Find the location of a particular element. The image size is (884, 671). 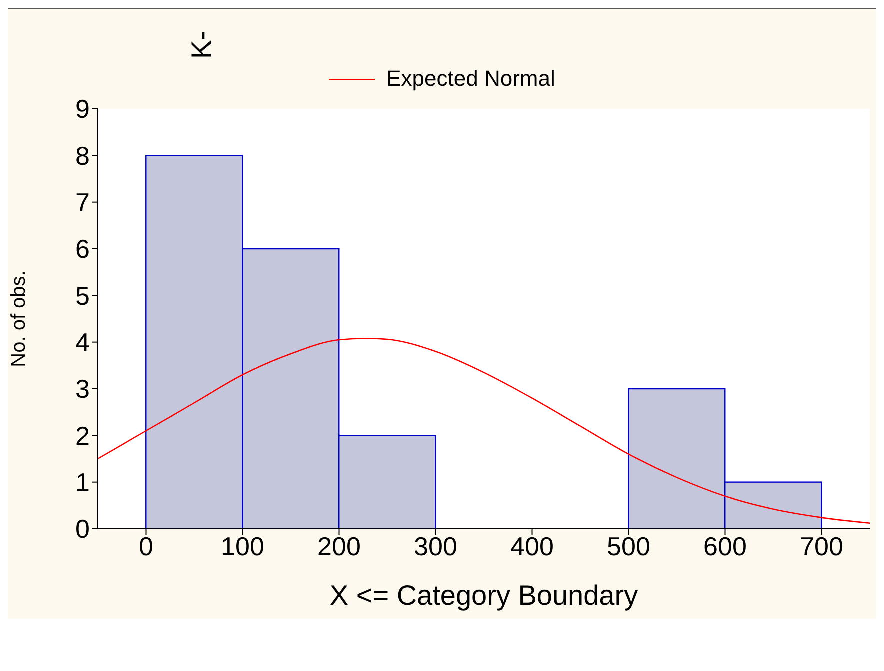

y-tick-label: 8 is located at coordinates (83, 155).